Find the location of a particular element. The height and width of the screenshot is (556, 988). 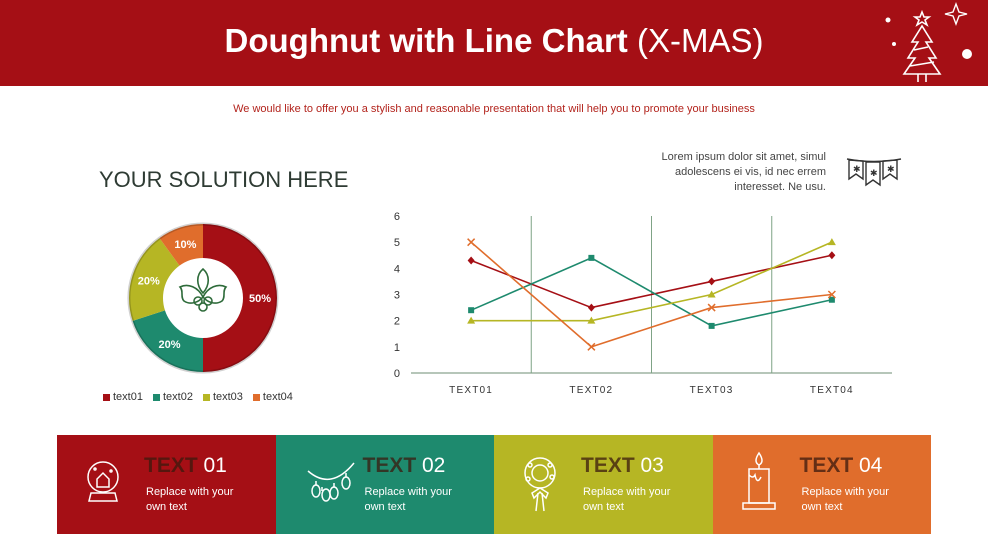

y-tick-label: 2 is located at coordinates (397, 322).